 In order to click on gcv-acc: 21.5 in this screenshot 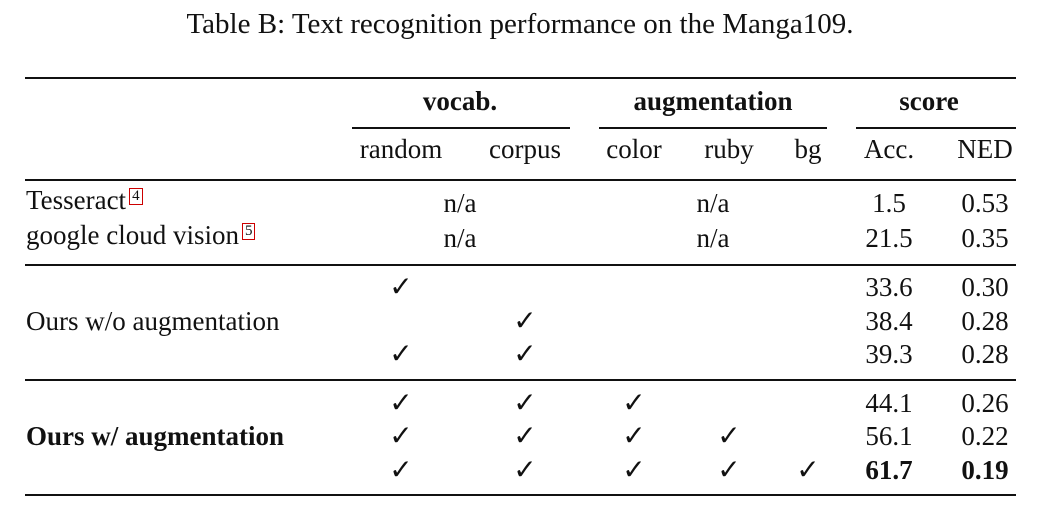, I will do `click(889, 238)`.